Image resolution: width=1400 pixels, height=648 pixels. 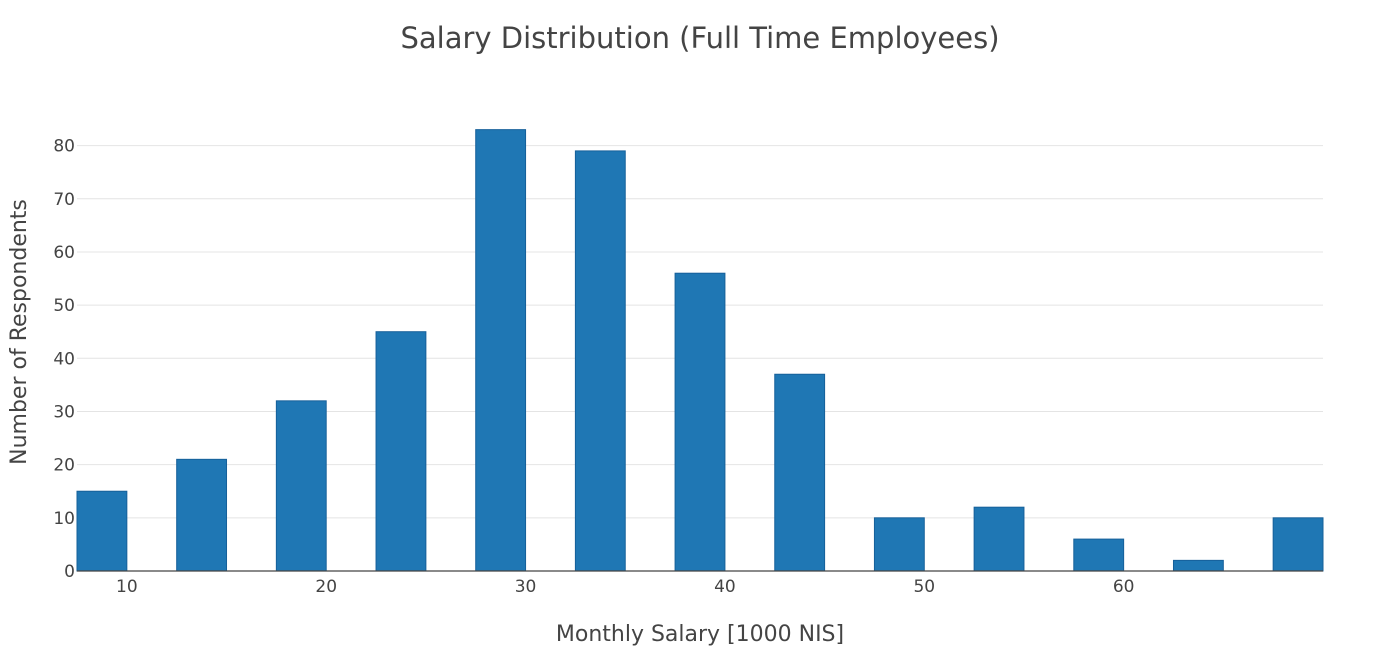 What do you see at coordinates (64, 253) in the screenshot?
I see `y-tick-label: 60` at bounding box center [64, 253].